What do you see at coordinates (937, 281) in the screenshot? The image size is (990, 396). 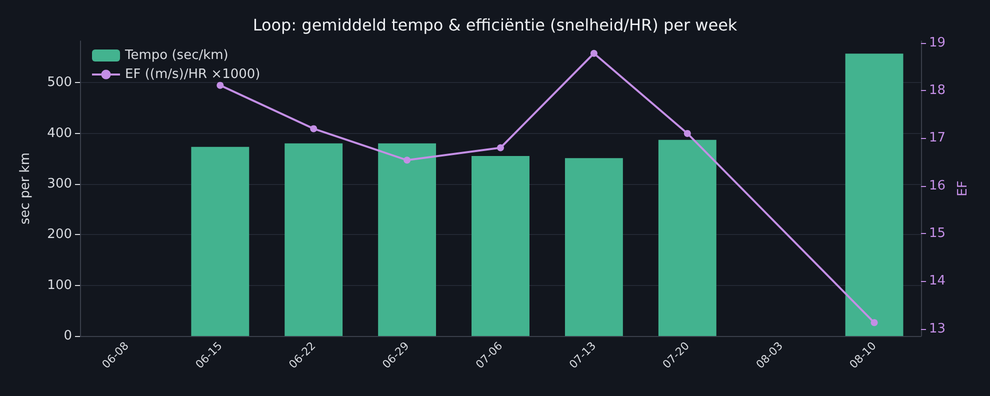 I see `y2-tick-label: 14` at bounding box center [937, 281].